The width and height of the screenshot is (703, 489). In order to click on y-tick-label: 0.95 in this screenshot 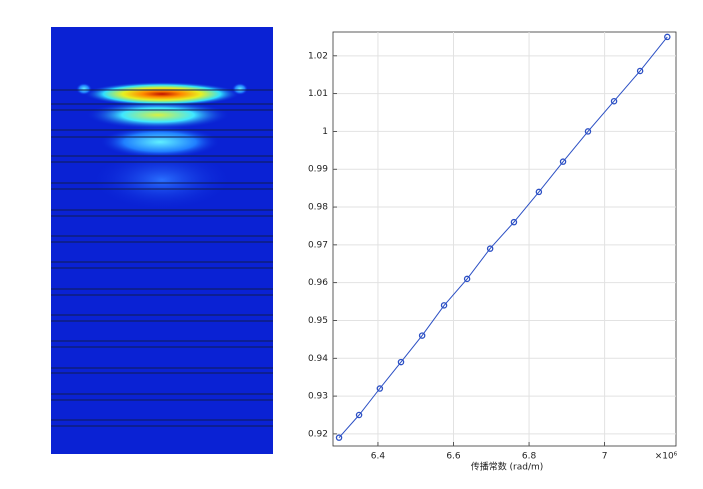, I will do `click(318, 321)`.